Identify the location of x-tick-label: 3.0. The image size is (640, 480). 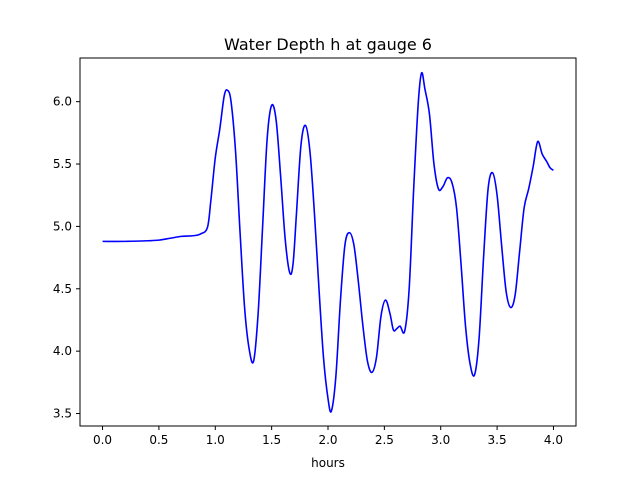
(440, 440).